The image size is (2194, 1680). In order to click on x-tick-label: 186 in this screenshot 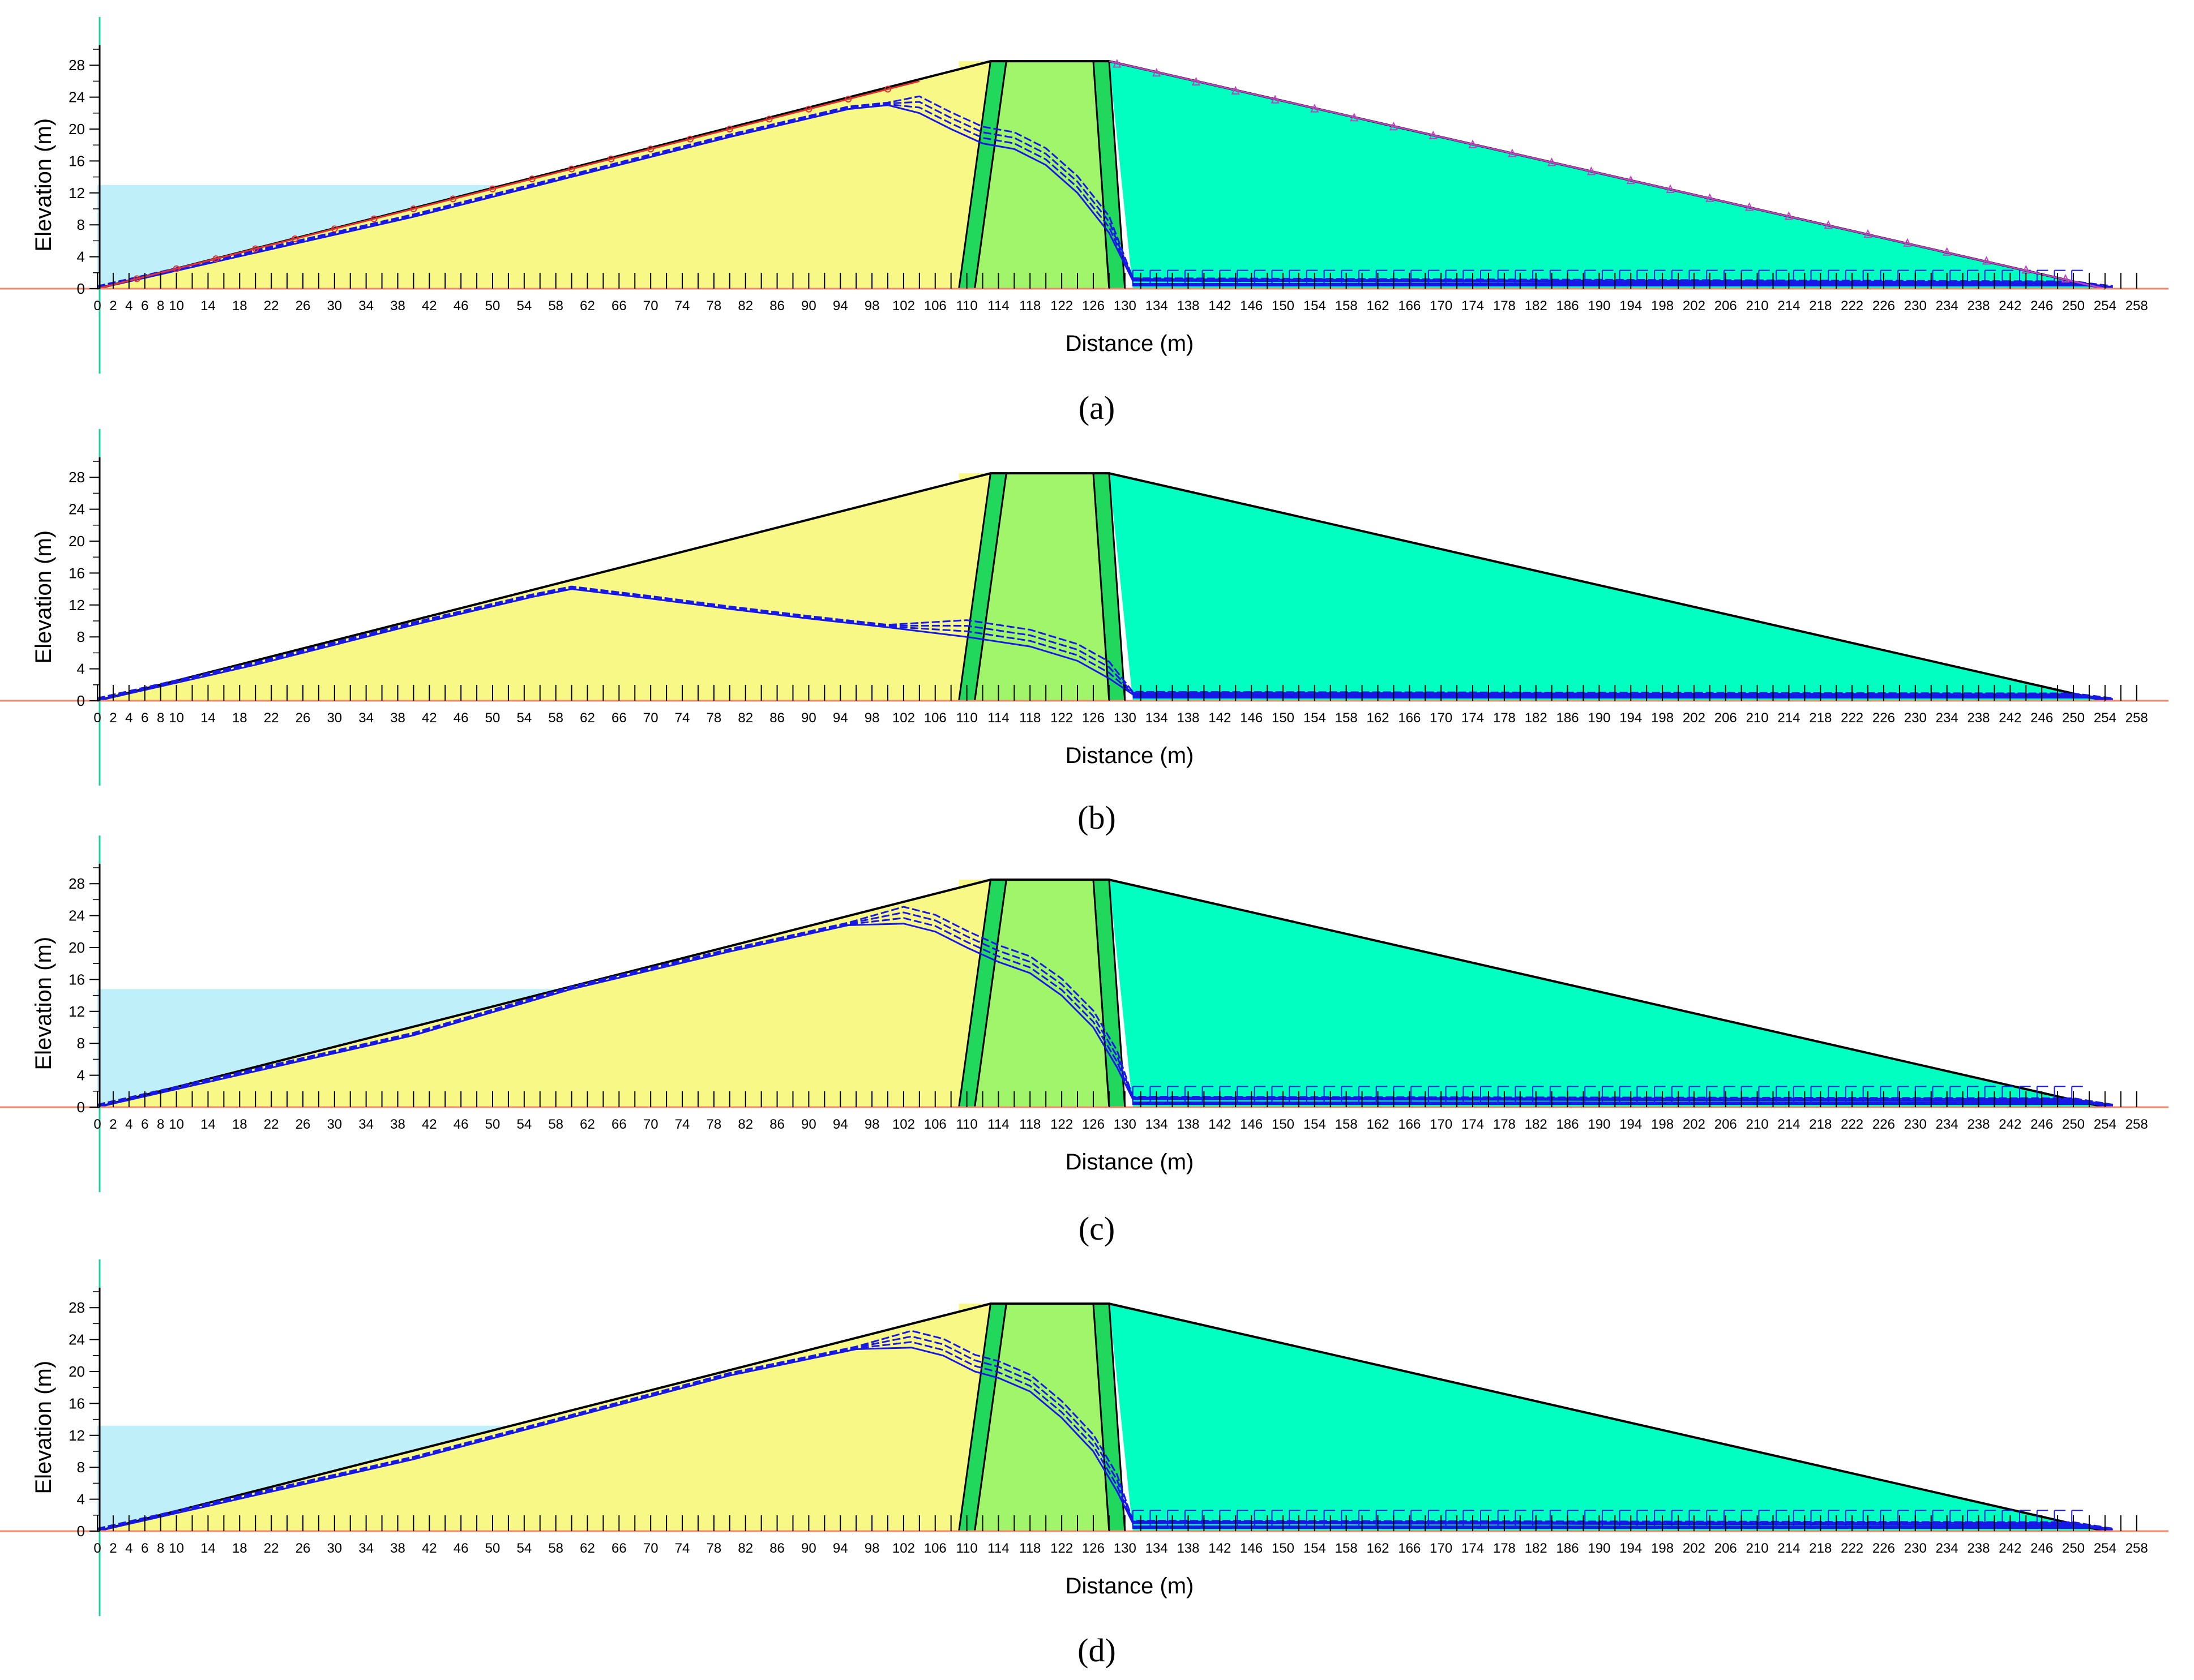, I will do `click(1567, 306)`.